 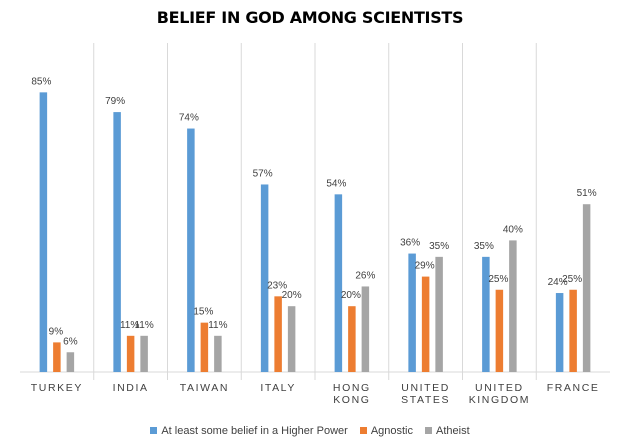 I want to click on data-label: 15%, so click(x=203, y=312).